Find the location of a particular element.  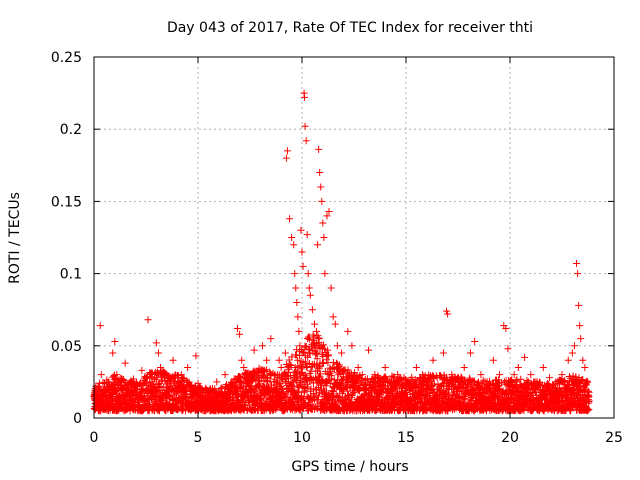

x-tick-label: 15 is located at coordinates (406, 438).